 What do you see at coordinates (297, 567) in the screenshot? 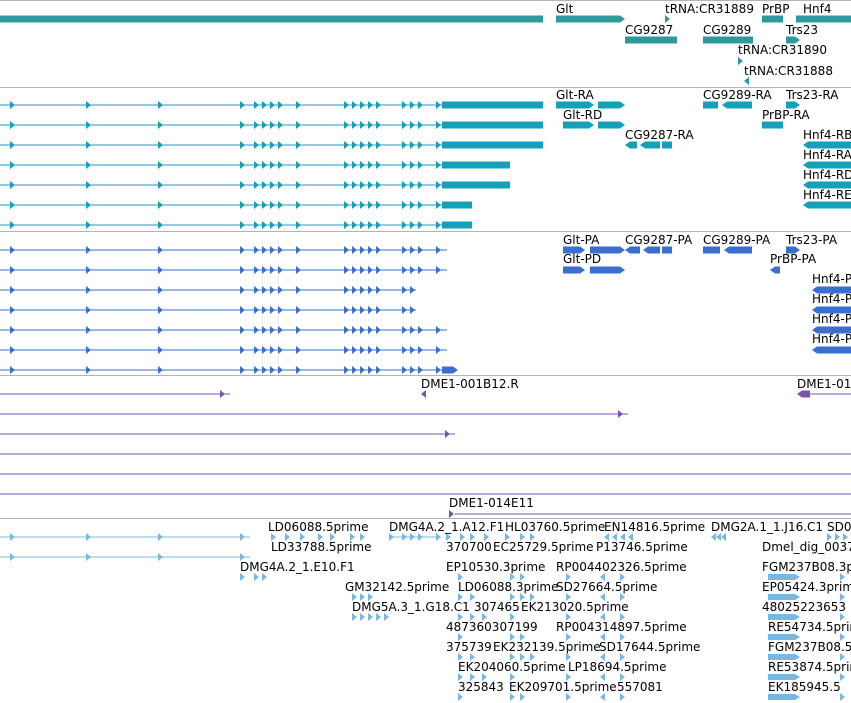
I see `est-label: DMG4A.2_1.E10.F1` at bounding box center [297, 567].